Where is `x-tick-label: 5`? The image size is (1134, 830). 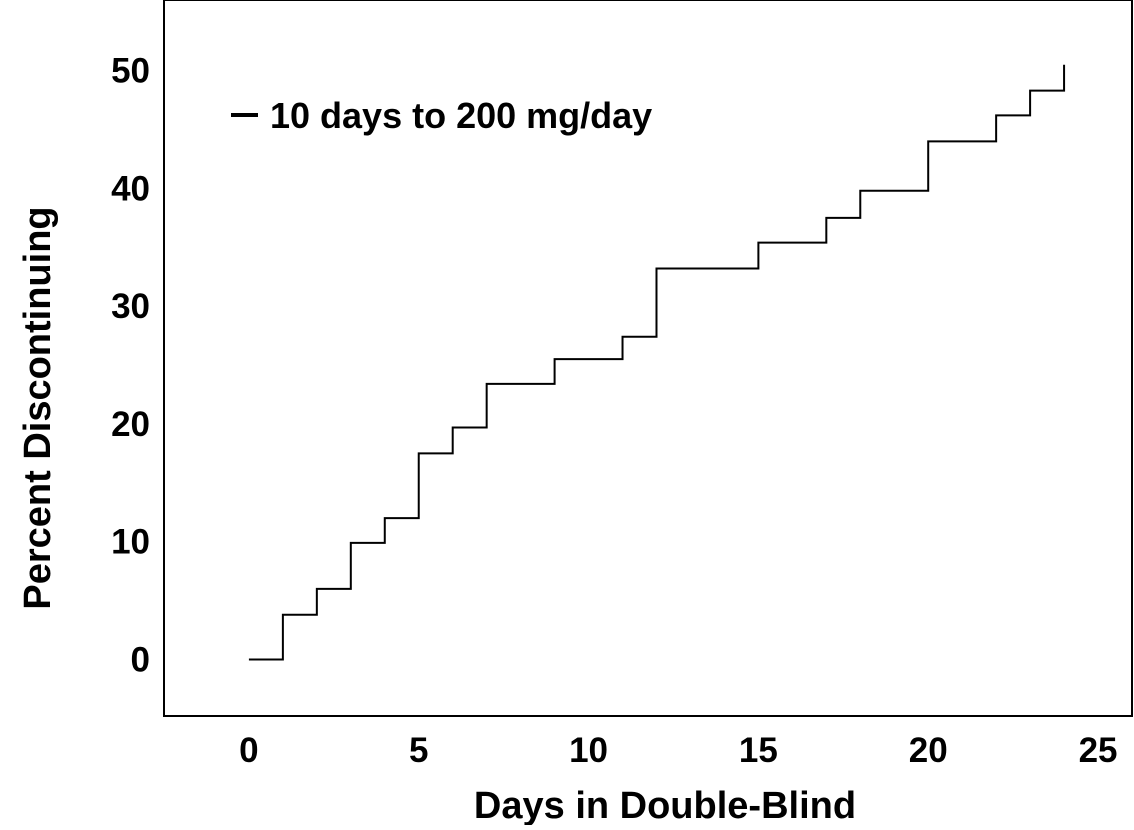 x-tick-label: 5 is located at coordinates (418, 750).